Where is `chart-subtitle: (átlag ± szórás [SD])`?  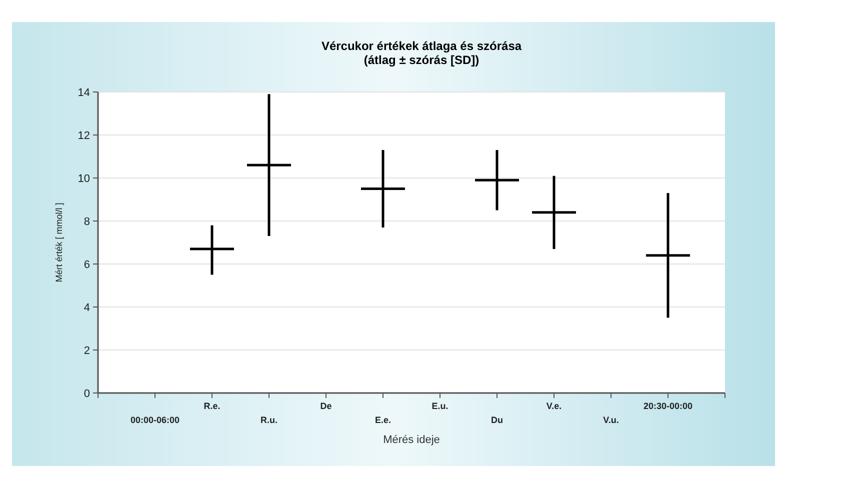
chart-subtitle: (átlag ± szórás [SD]) is located at coordinates (422, 60).